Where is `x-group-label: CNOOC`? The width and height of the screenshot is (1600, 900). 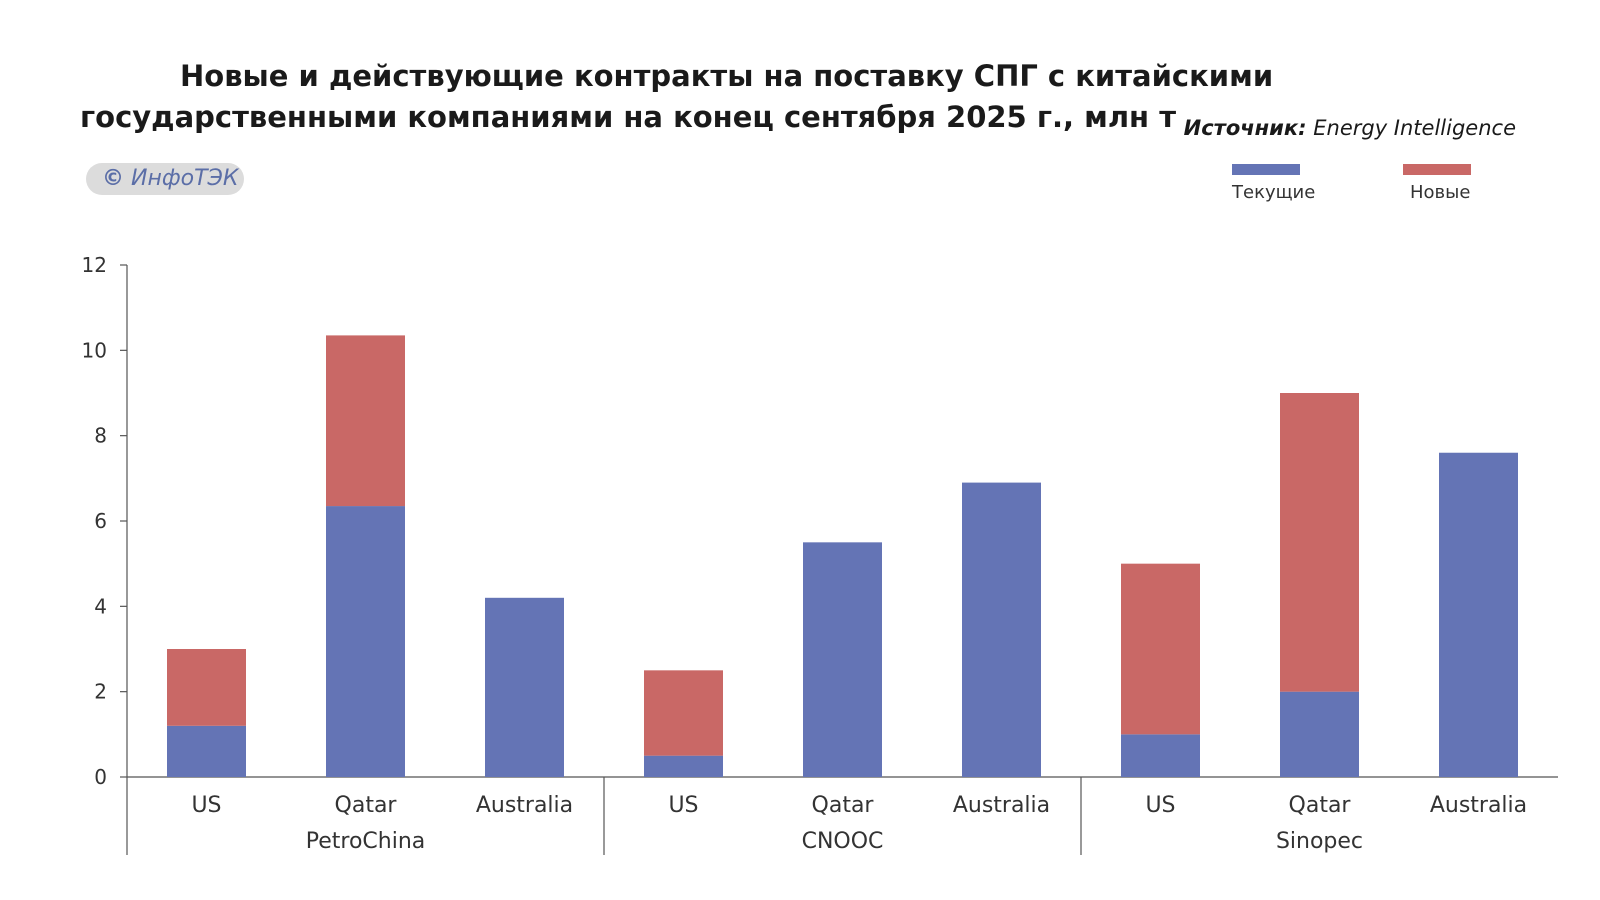
x-group-label: CNOOC is located at coordinates (843, 841).